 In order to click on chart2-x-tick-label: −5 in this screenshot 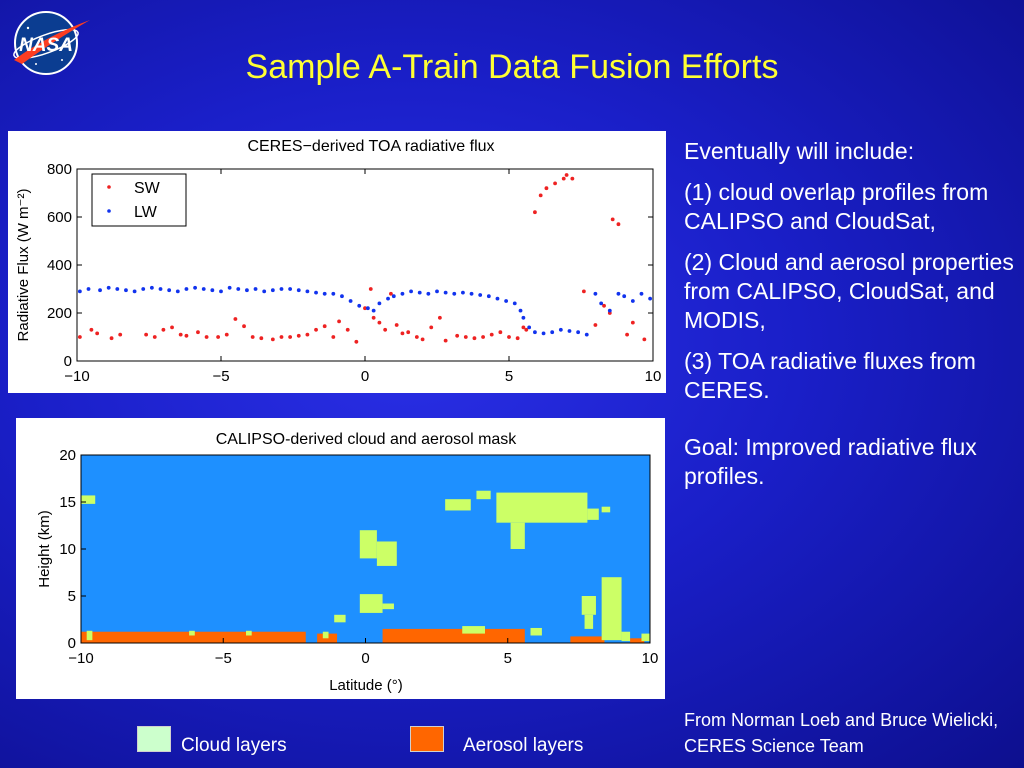, I will do `click(223, 658)`.